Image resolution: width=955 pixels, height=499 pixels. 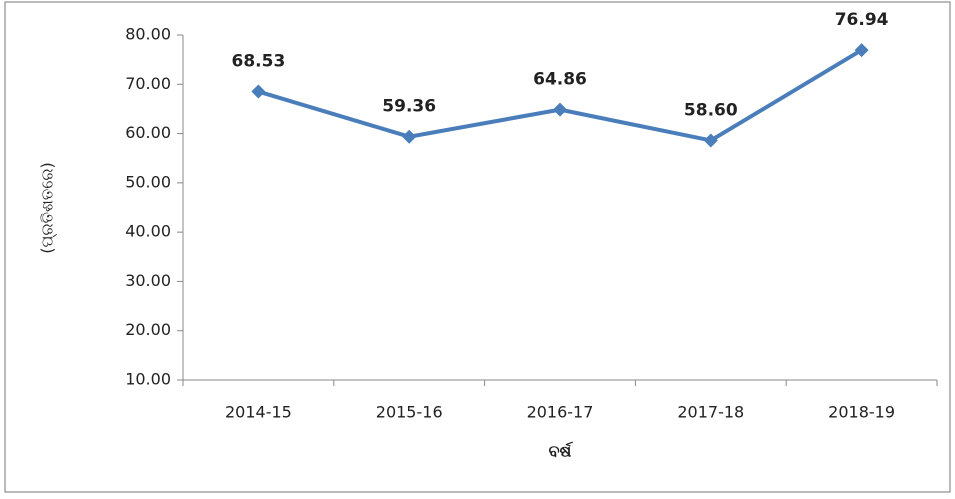 I want to click on y-tick-label: 60.00, so click(x=148, y=132).